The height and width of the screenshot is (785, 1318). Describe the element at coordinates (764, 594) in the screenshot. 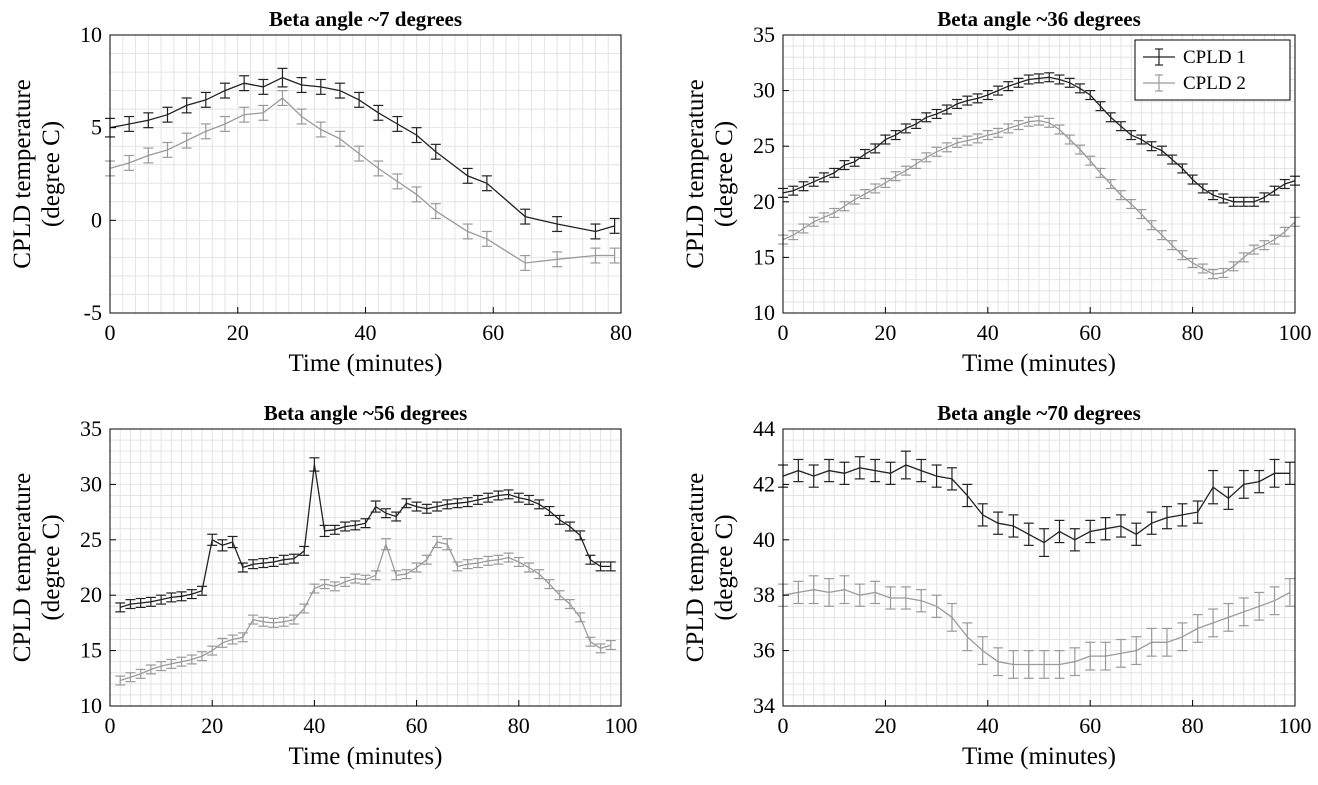

I see `y-tick-label: 38` at that location.